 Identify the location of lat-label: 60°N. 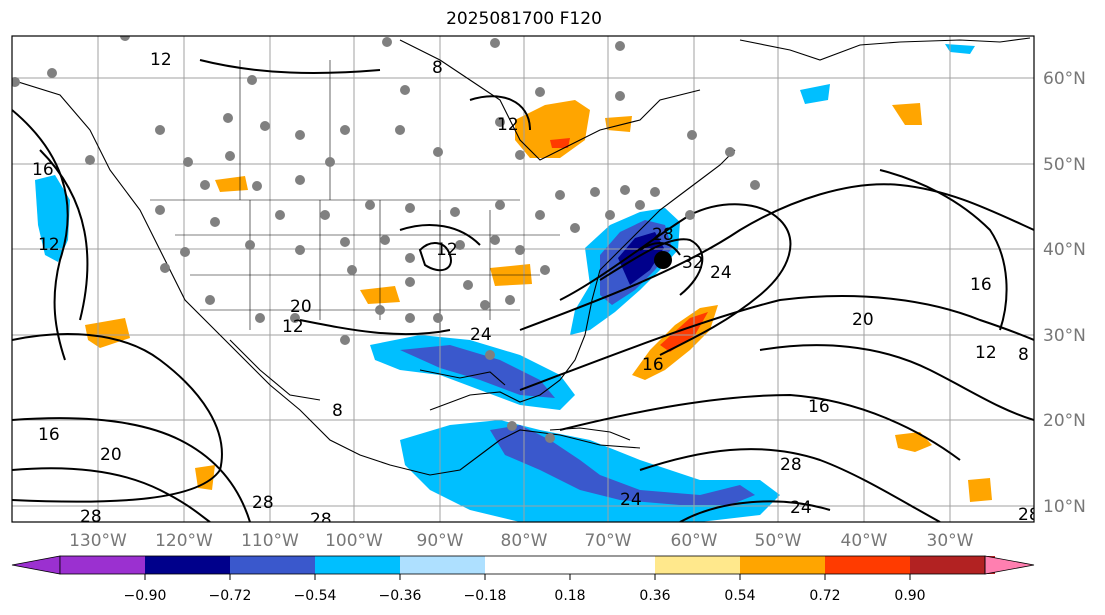
(1064, 79).